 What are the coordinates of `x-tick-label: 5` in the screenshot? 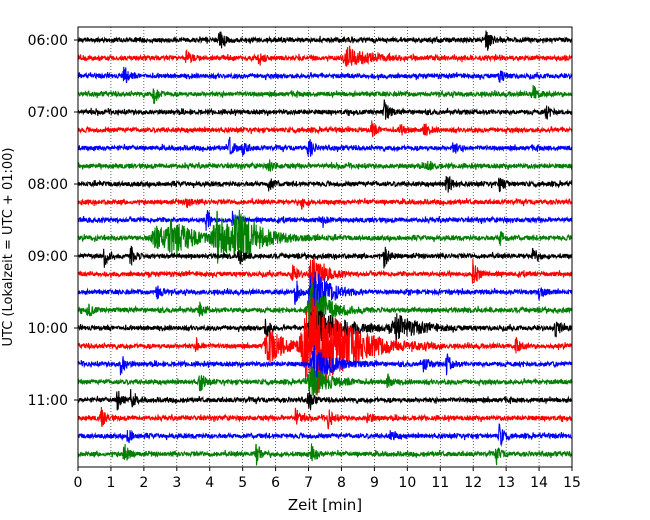 It's located at (242, 483).